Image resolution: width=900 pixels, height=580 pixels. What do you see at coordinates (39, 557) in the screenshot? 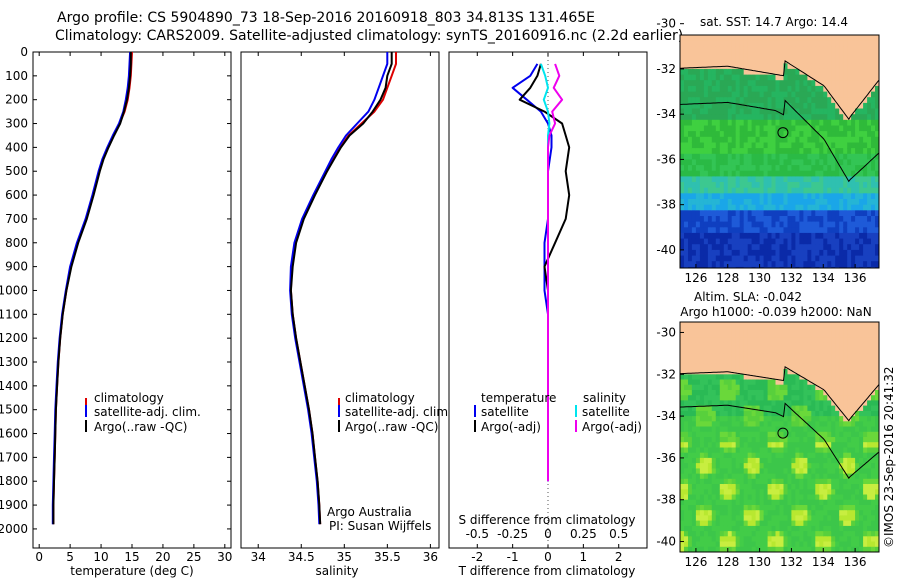
I see `x-tick-label: 0` at bounding box center [39, 557].